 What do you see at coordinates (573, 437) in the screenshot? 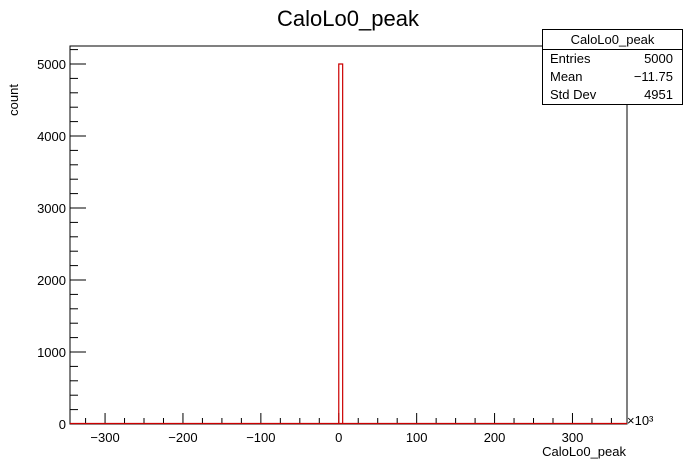
I see `x-tick-label: 300` at bounding box center [573, 437].